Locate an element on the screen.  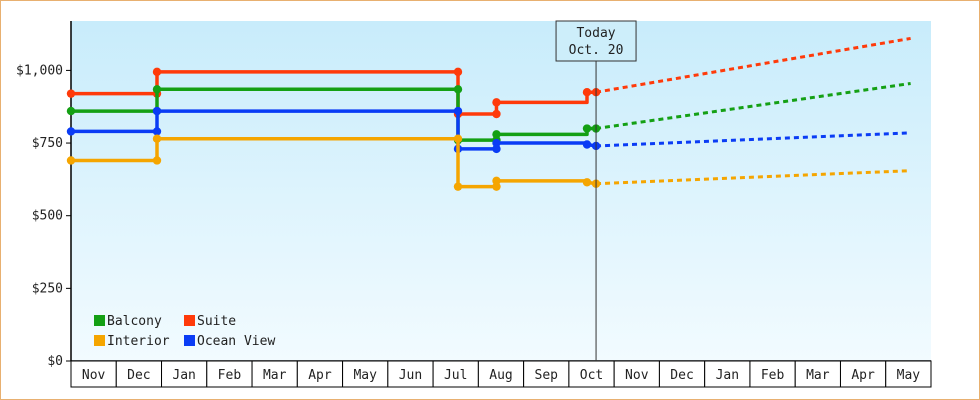
legend-swatch-interior is located at coordinates (99, 340).